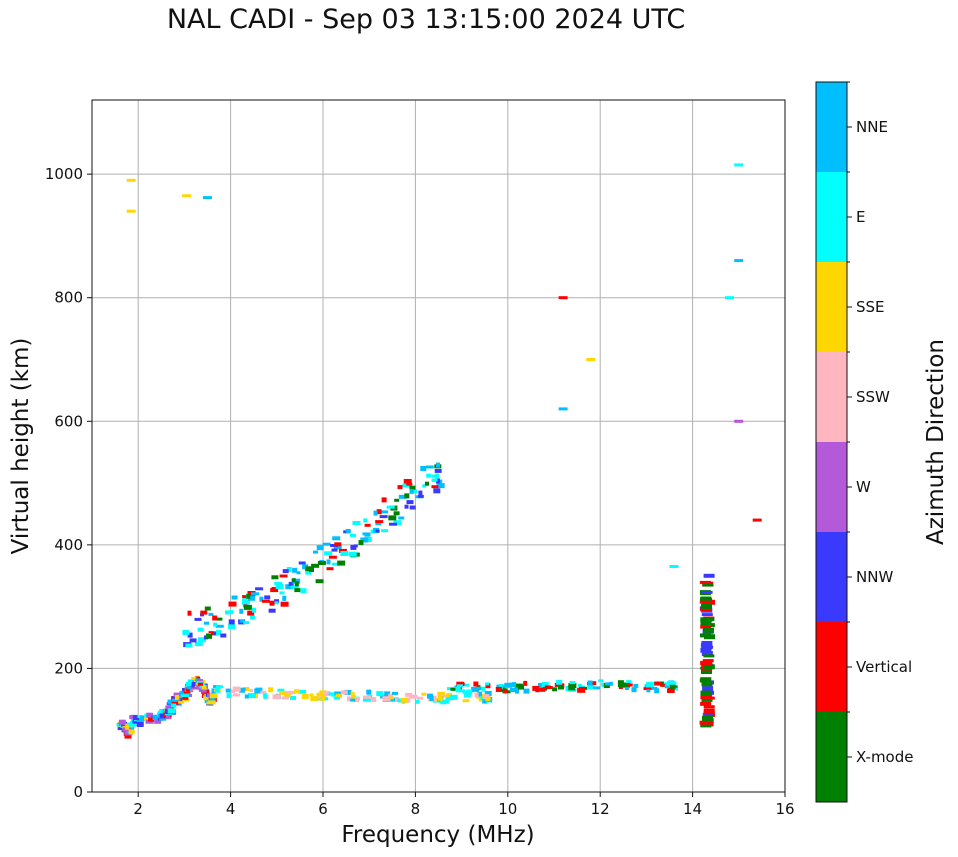 The height and width of the screenshot is (857, 958). Describe the element at coordinates (936, 442) in the screenshot. I see `colorbar-label: Azimuth Direction` at that location.